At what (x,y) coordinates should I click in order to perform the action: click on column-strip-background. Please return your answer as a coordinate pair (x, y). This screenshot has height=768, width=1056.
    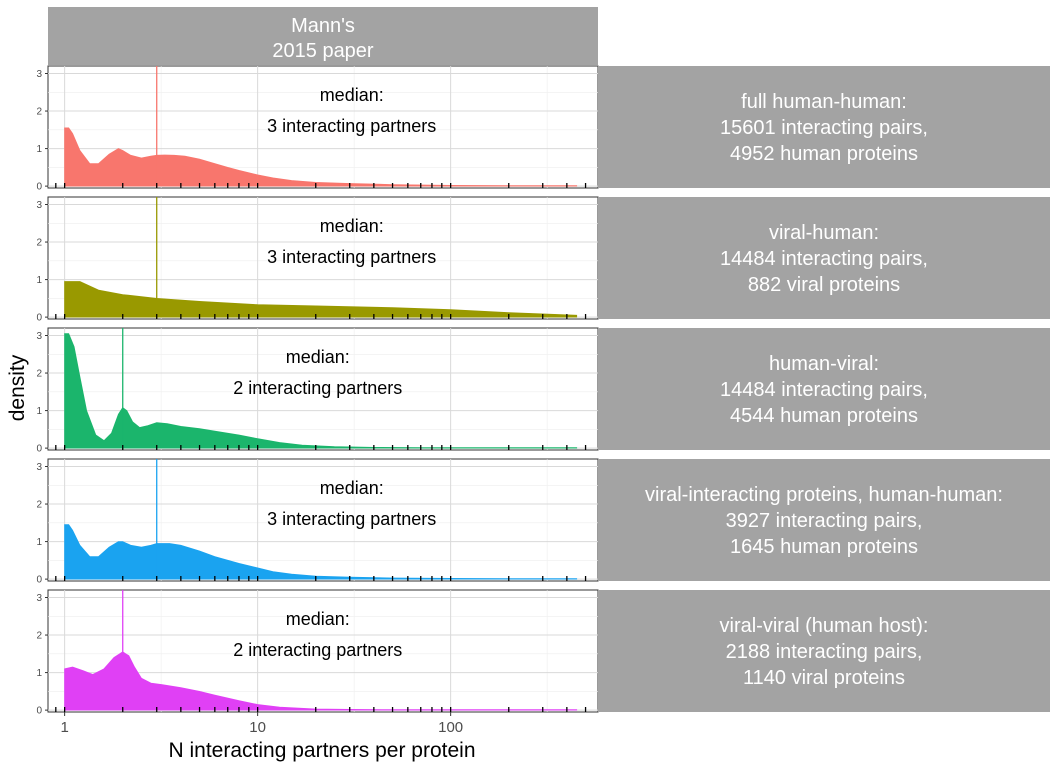
    Looking at the image, I should click on (323, 36).